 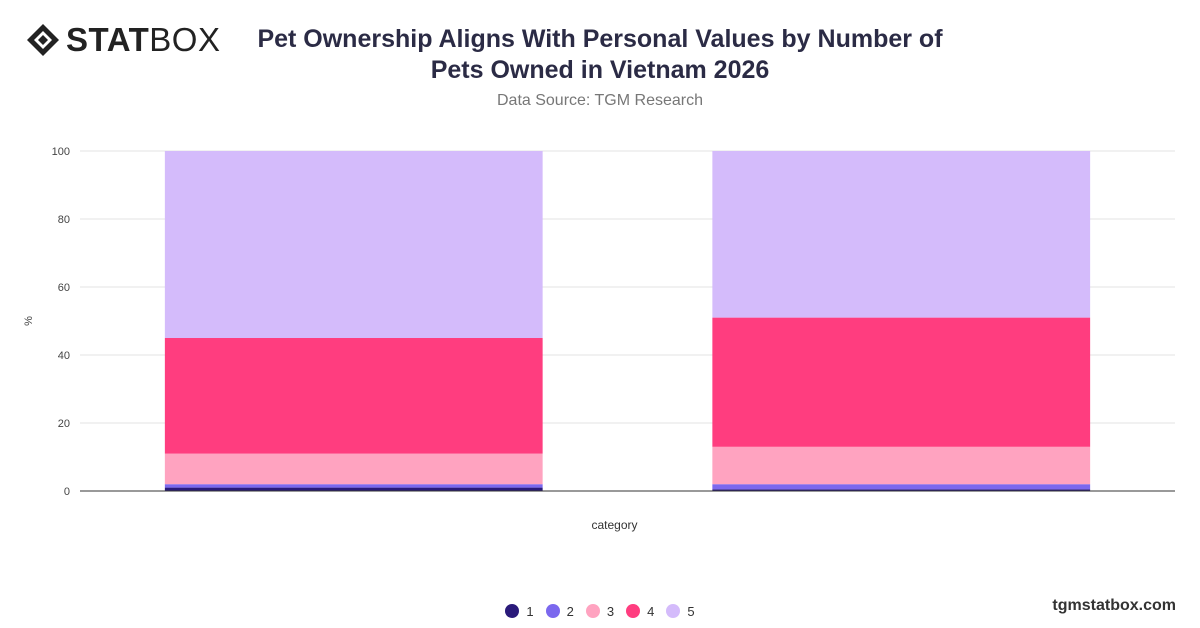 I want to click on logo-light-text: BOX, so click(x=185, y=39).